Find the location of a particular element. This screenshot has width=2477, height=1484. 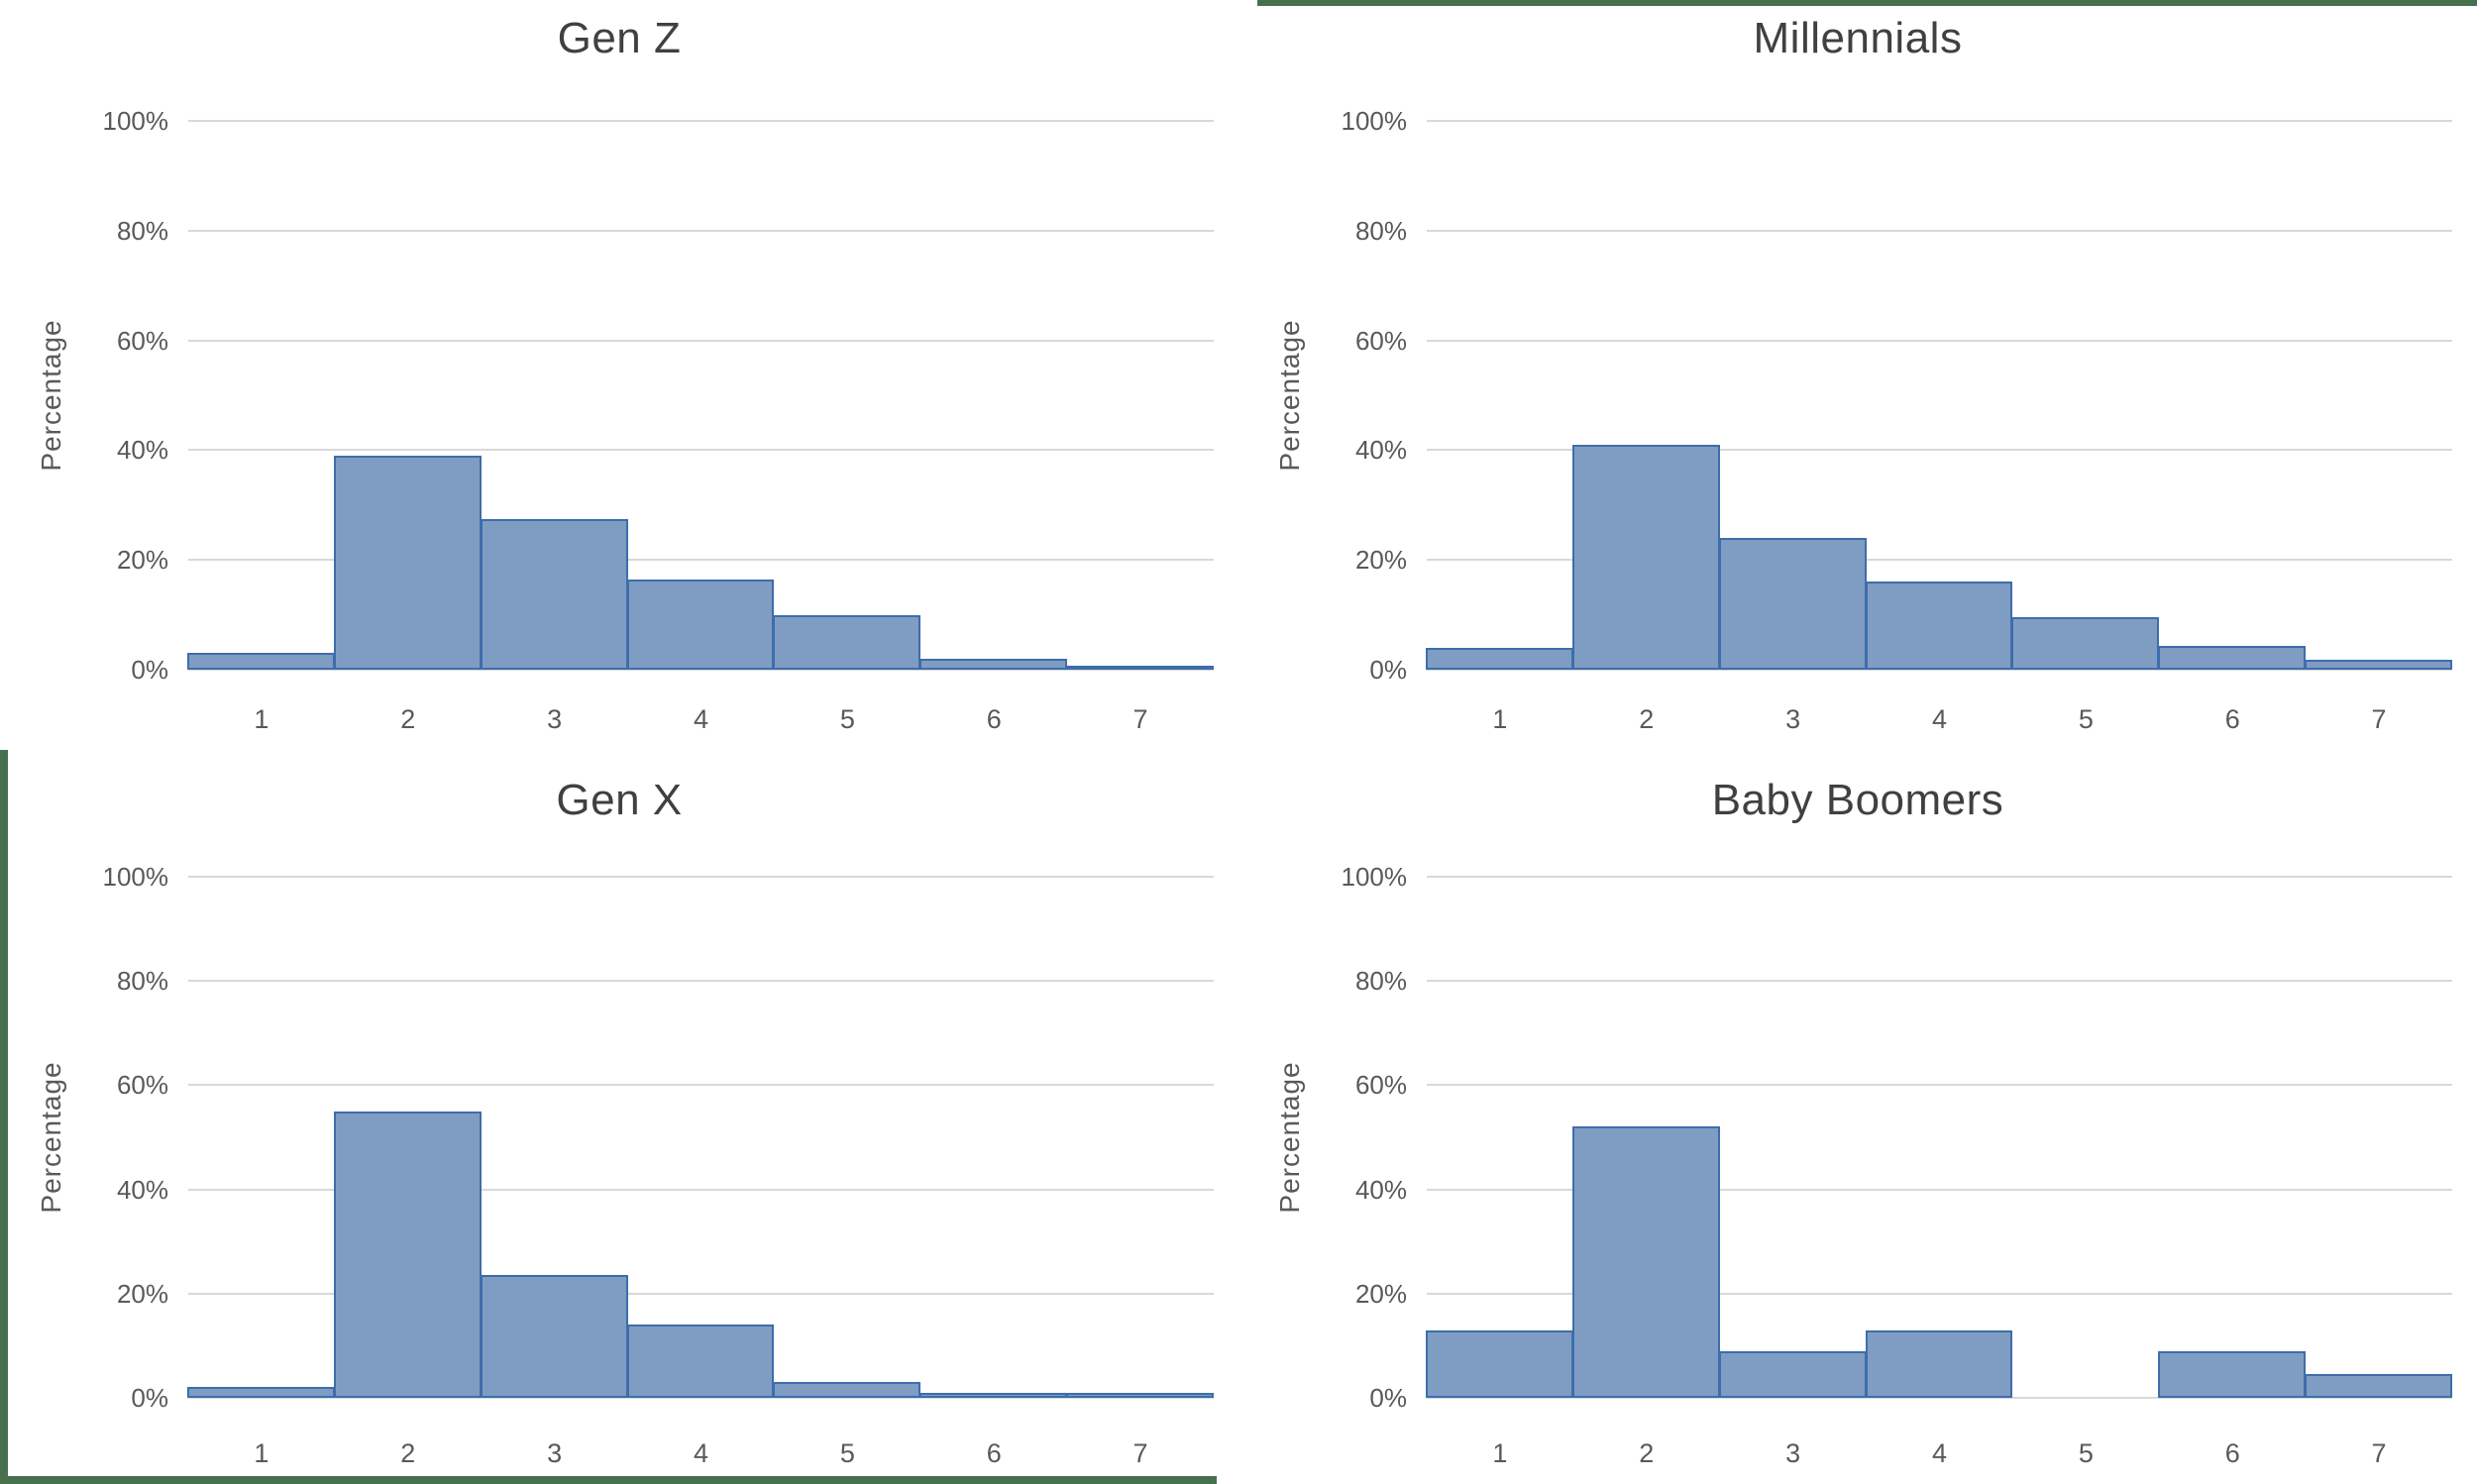

chart-title: Millennials is located at coordinates (1858, 38).